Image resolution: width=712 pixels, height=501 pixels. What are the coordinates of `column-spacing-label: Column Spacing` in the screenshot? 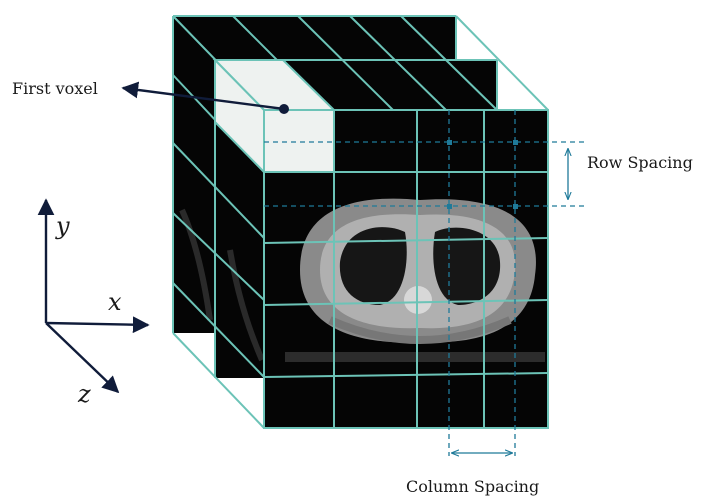 It's located at (472, 486).